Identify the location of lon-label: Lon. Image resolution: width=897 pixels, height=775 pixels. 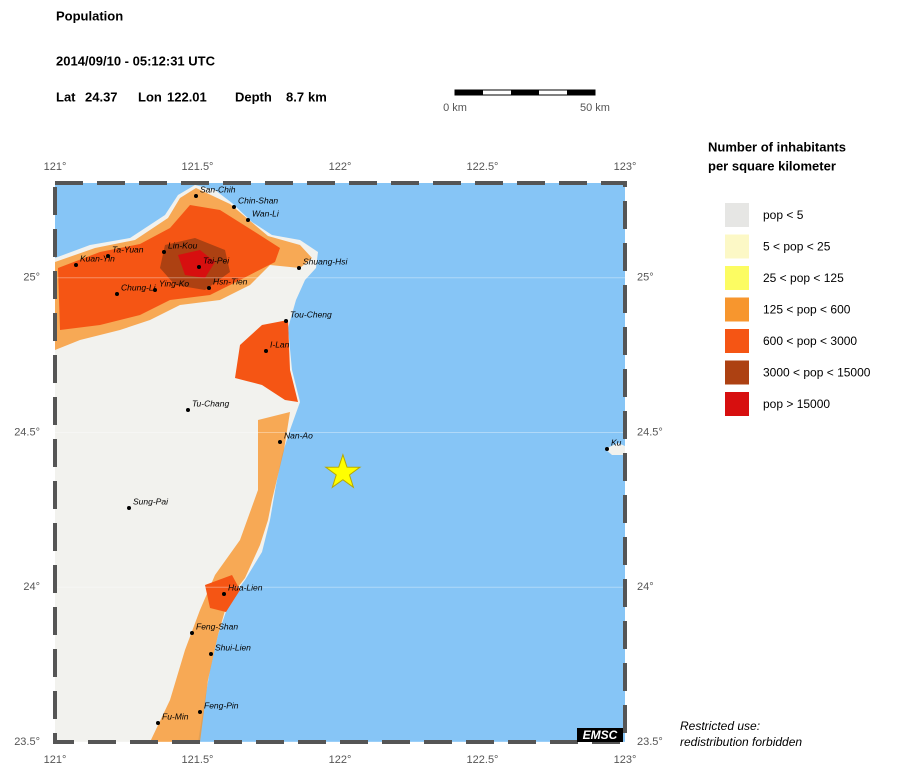
(150, 96).